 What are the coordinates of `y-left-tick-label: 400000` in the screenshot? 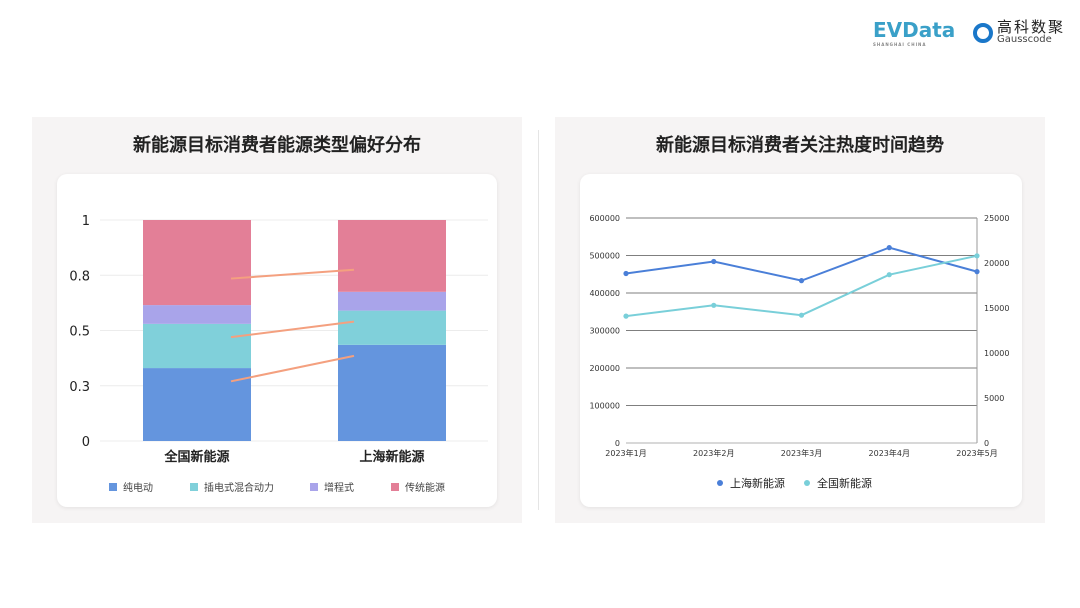 It's located at (604, 293).